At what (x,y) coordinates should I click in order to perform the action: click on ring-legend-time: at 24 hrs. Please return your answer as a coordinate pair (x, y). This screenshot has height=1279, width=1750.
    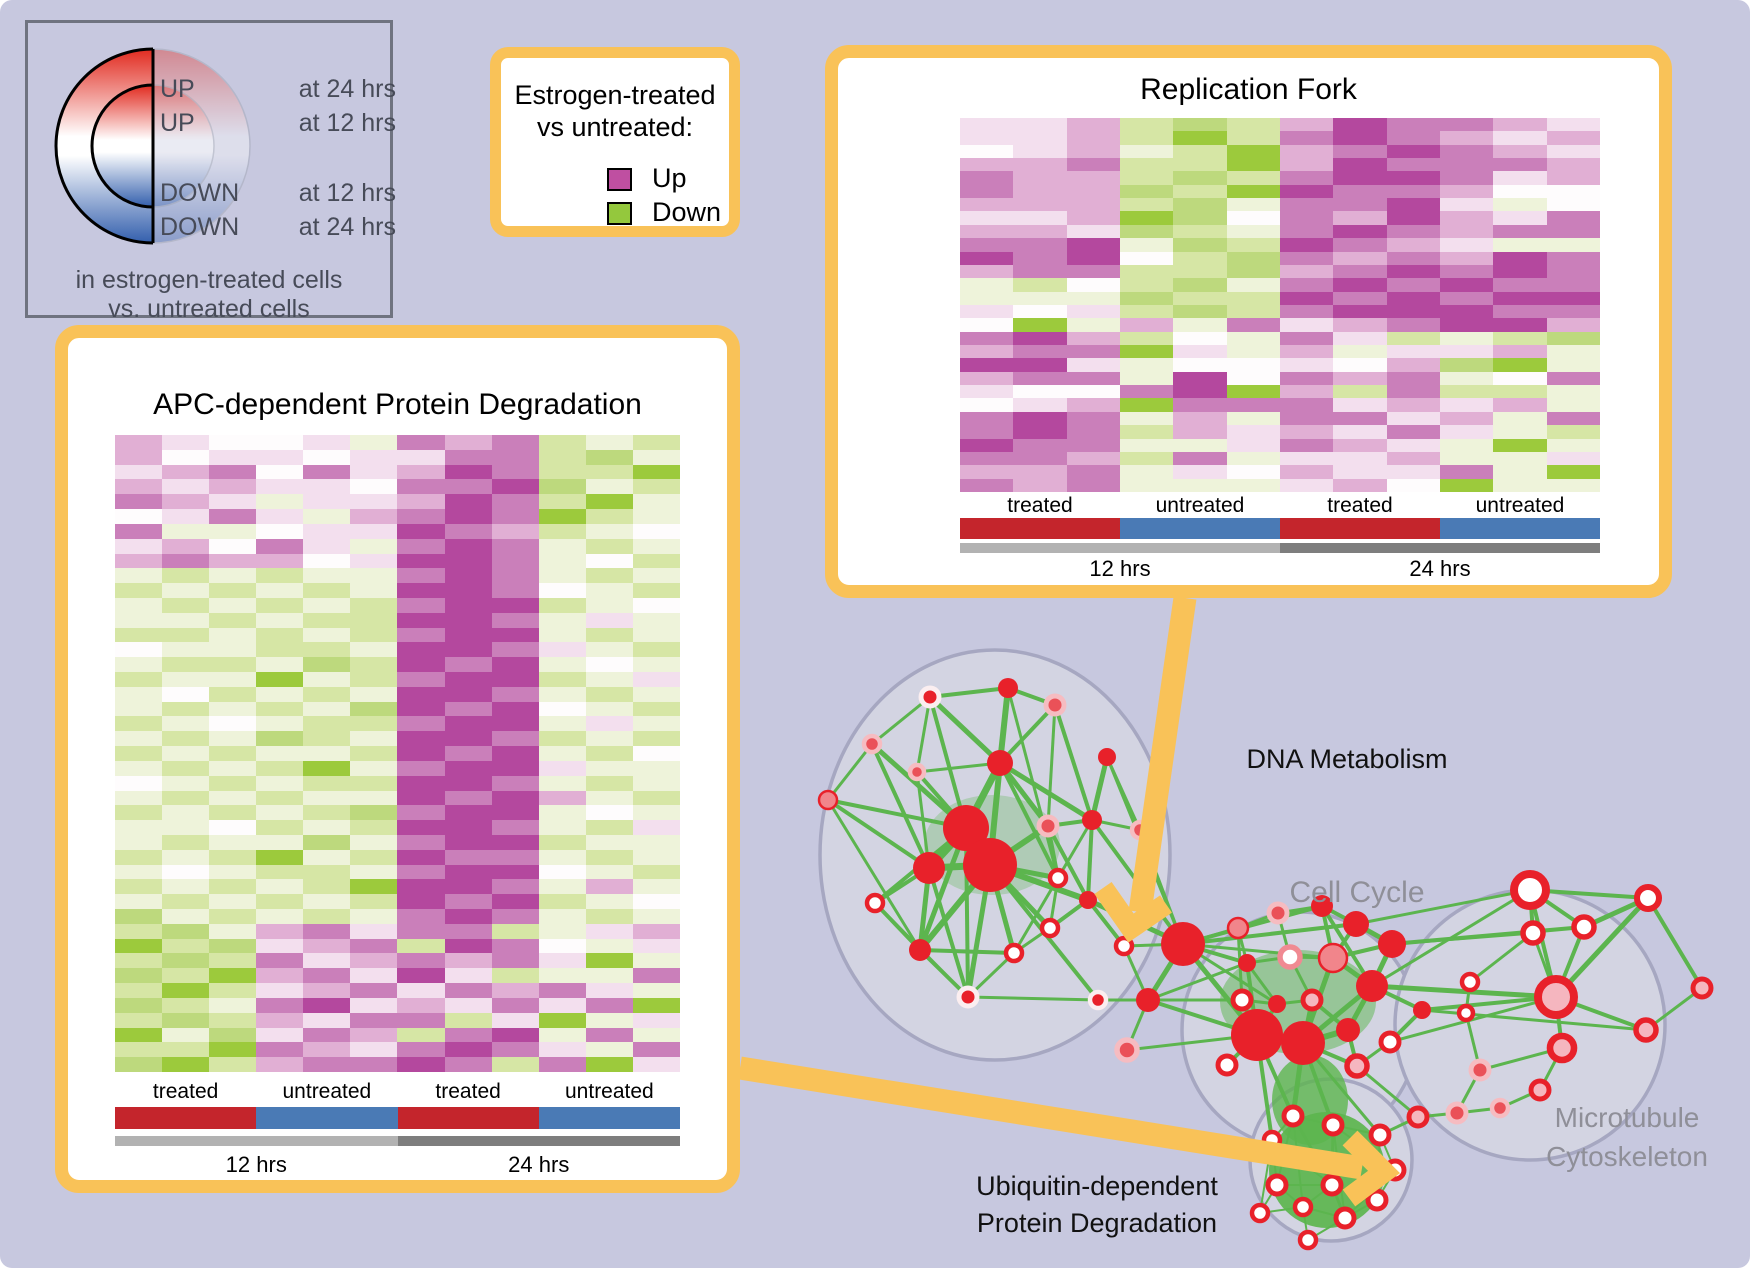
    Looking at the image, I should click on (347, 89).